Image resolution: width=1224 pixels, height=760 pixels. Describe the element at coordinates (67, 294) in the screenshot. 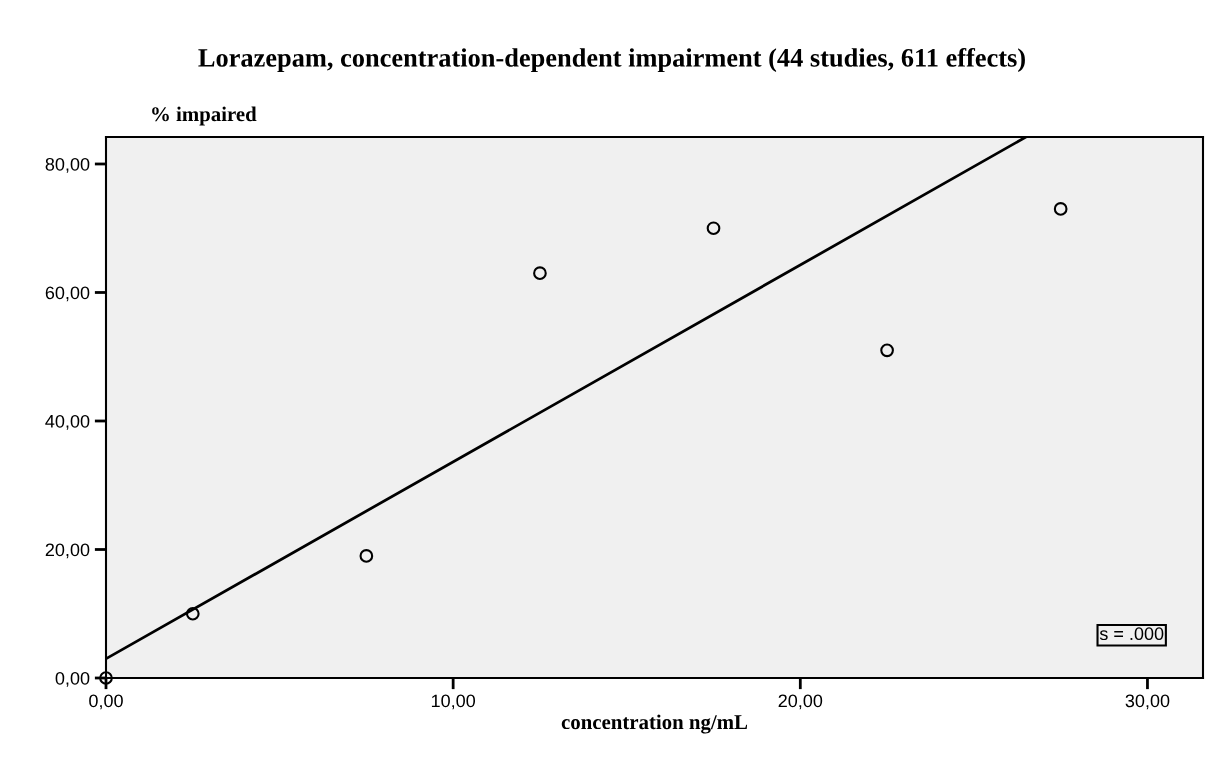

I see `y-tick-label: 60,00` at that location.